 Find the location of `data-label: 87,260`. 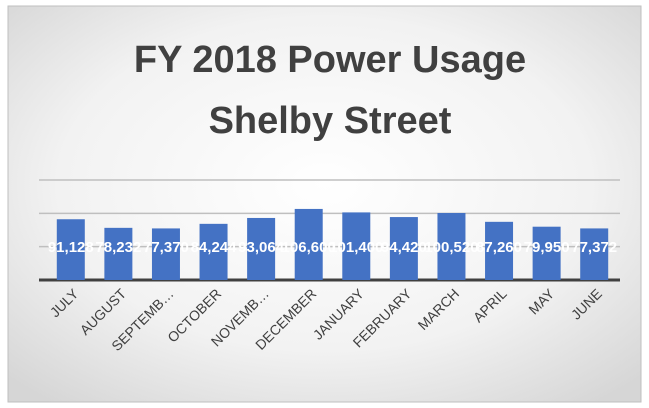

data-label: 87,260 is located at coordinates (499, 247).